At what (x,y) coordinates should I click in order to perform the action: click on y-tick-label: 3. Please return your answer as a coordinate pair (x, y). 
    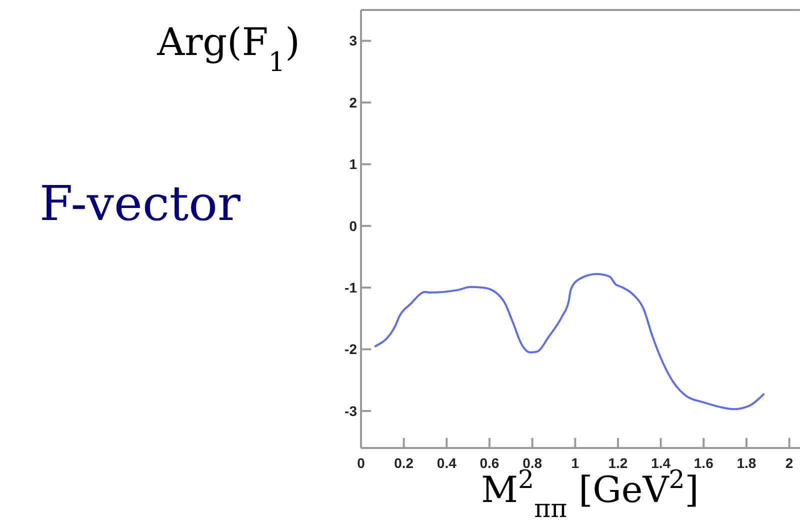
    Looking at the image, I should click on (353, 40).